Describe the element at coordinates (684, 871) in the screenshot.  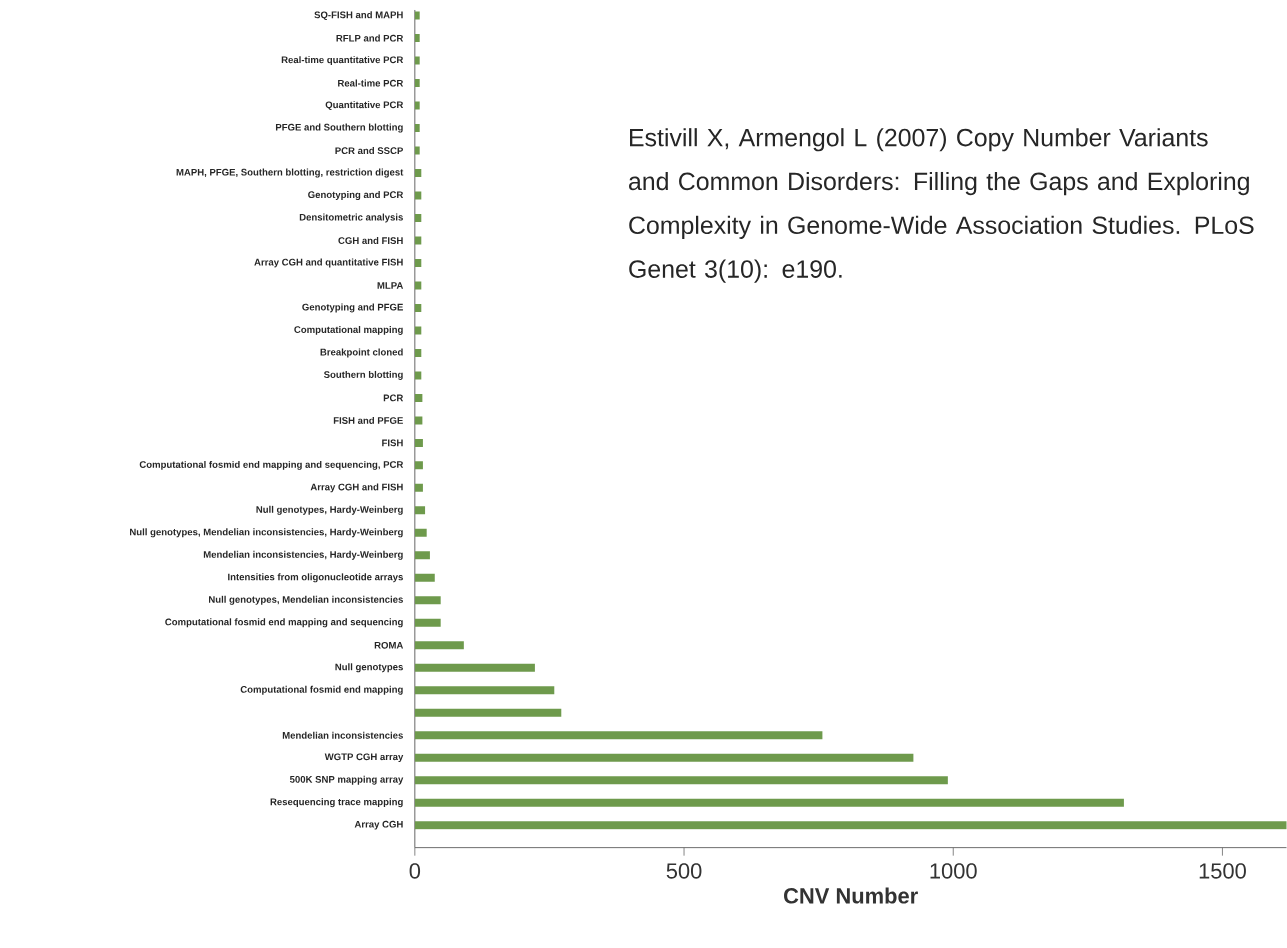
I see `x-tick-label: 500` at that location.